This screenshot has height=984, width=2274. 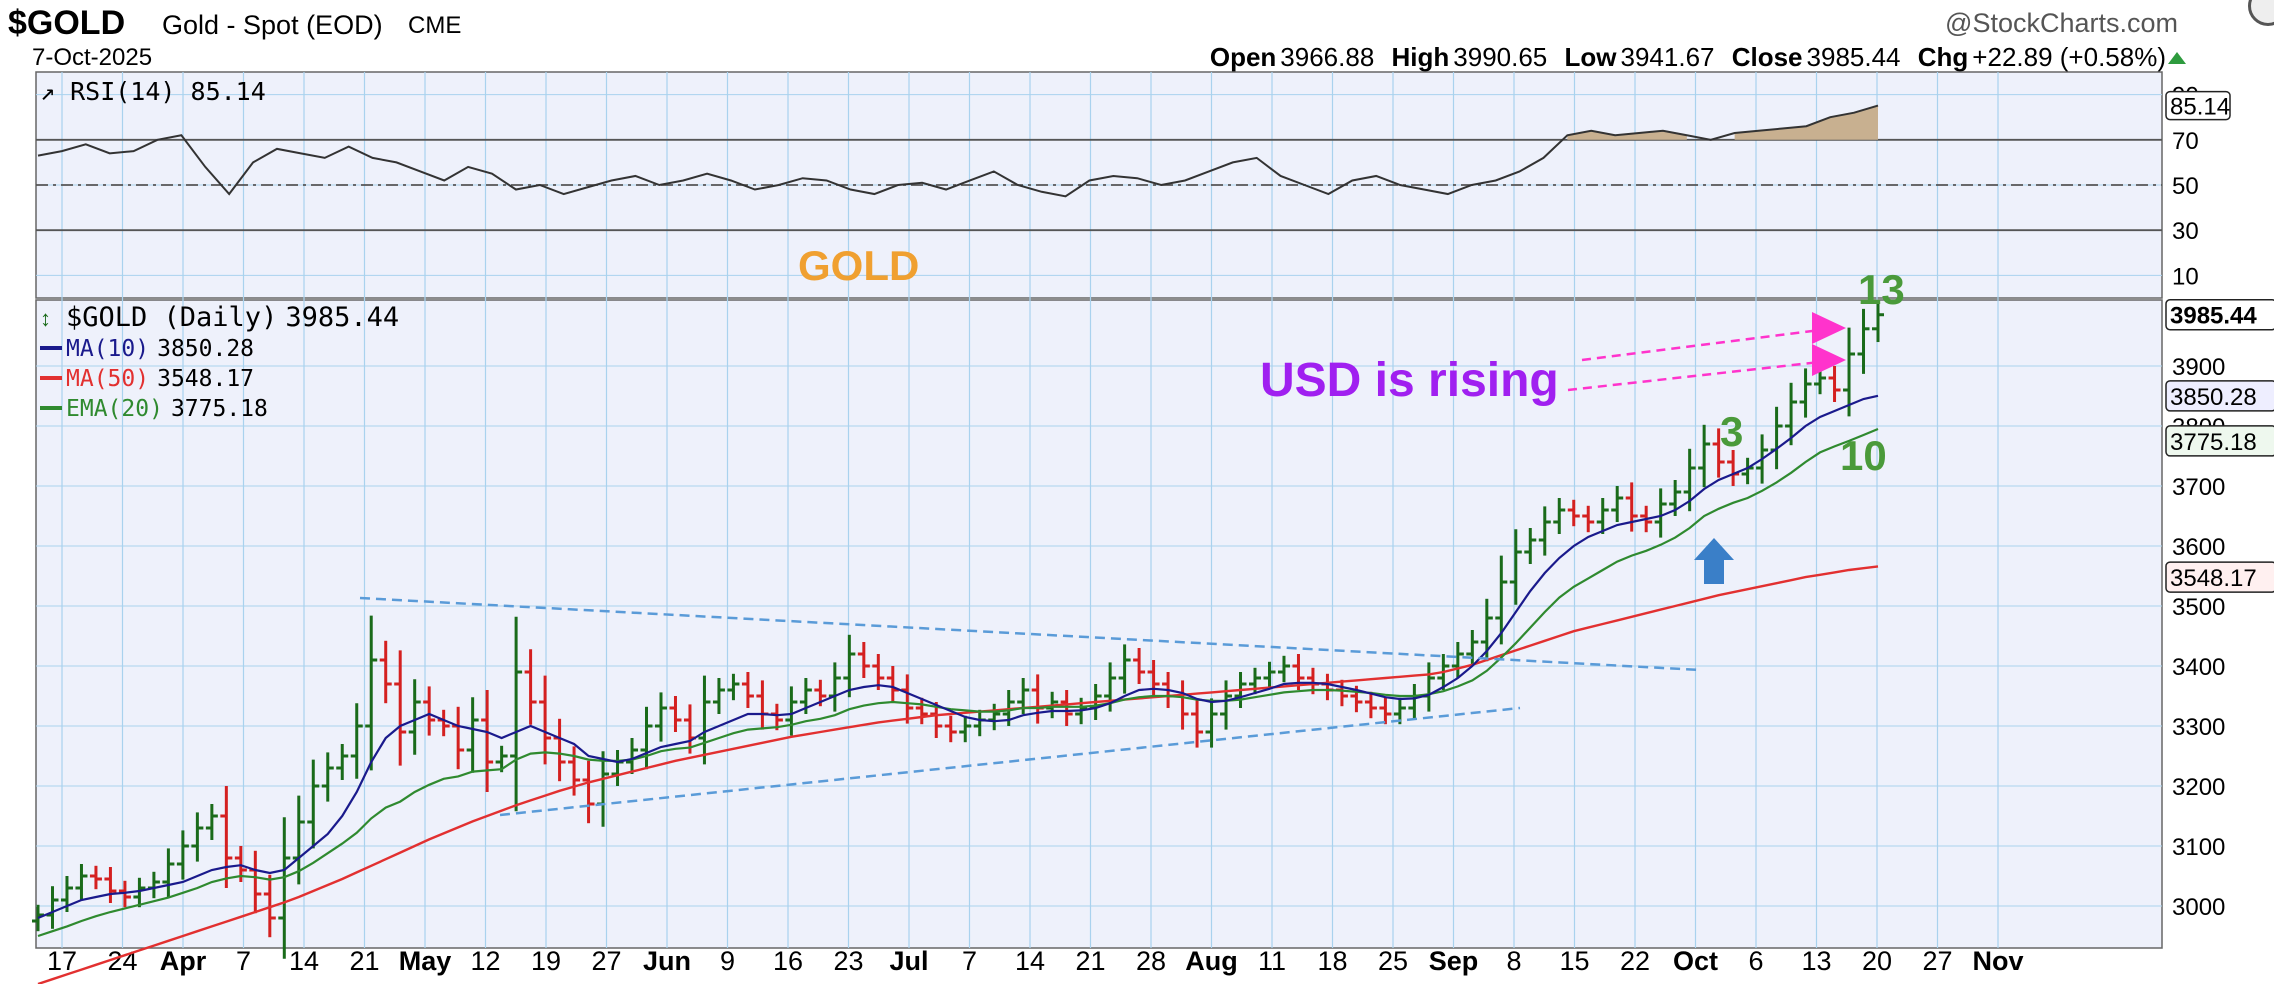 I want to click on price-tick-label: 3500, so click(x=2198, y=607).